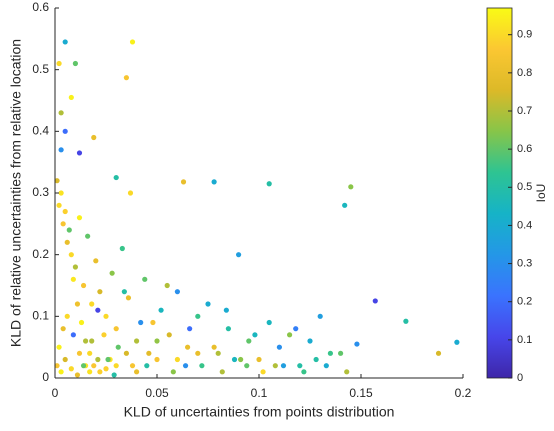 Image resolution: width=554 pixels, height=431 pixels. What do you see at coordinates (40, 69) in the screenshot?
I see `y-tick-label: 0.5` at bounding box center [40, 69].